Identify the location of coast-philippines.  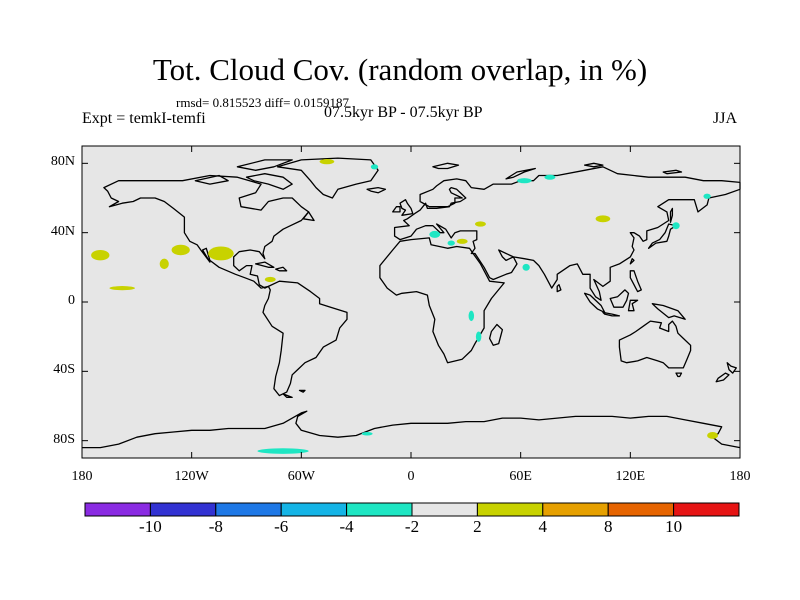
(635, 281).